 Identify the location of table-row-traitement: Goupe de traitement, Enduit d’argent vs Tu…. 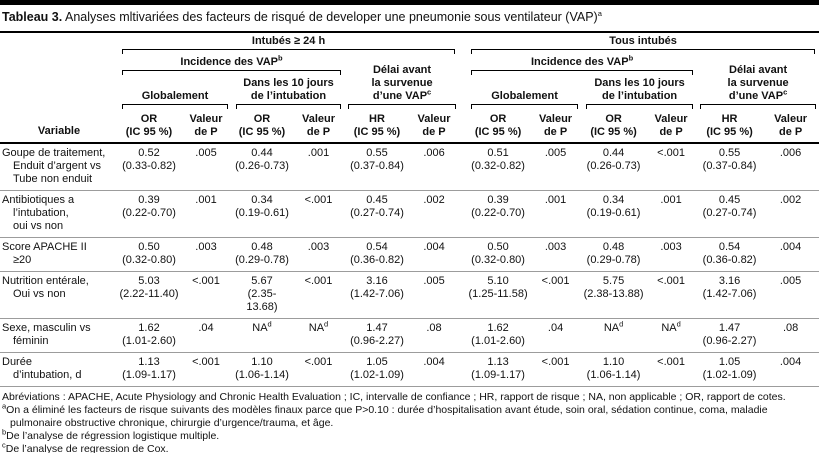
(409, 167).